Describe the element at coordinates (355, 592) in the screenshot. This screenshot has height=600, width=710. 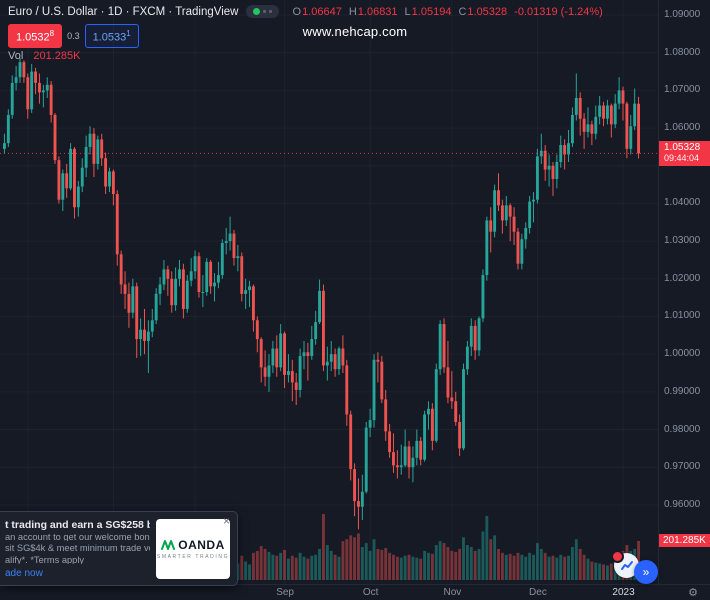
I see `time-scale: Sep Oct Nov Dec 2023 ⚙` at that location.